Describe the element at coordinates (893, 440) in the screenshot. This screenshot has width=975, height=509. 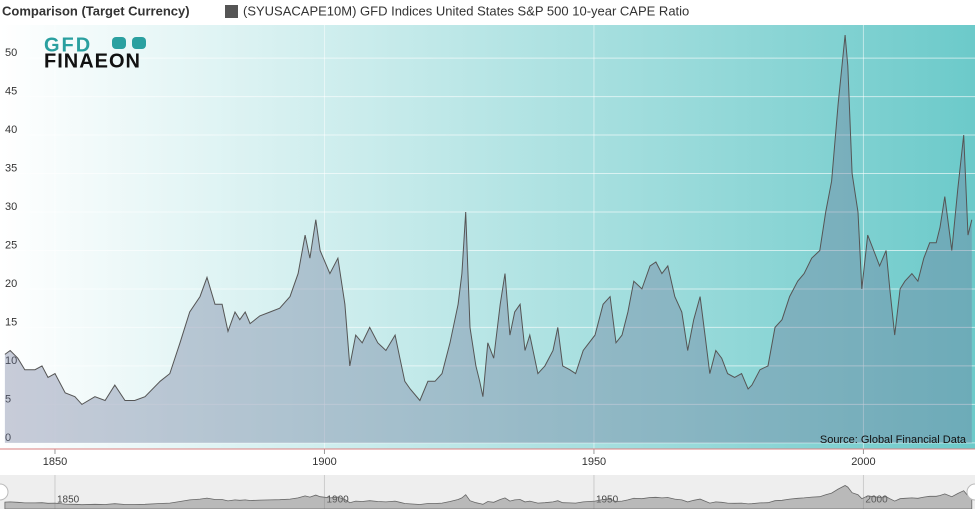
I see `source-note: Source: Global Financial Data` at that location.